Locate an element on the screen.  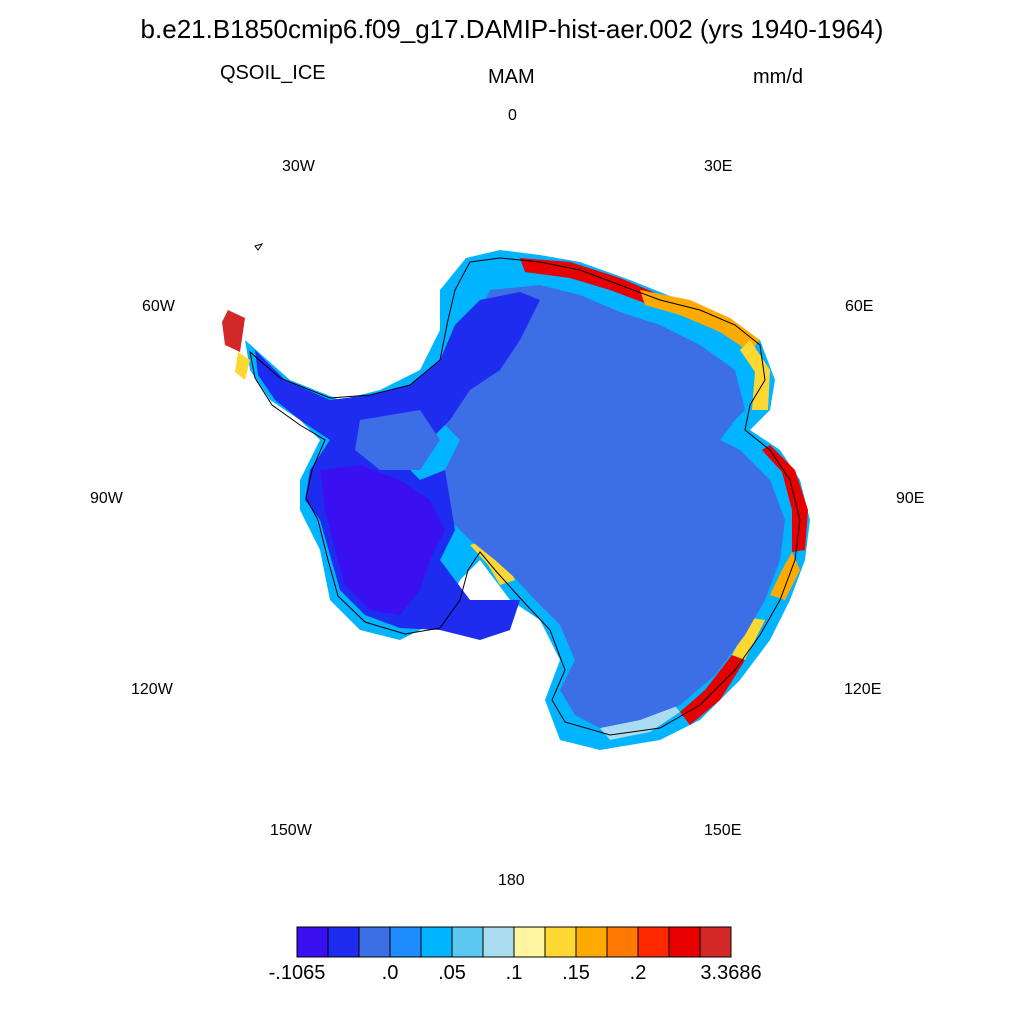
coast-red-band-east is located at coordinates (785, 498).